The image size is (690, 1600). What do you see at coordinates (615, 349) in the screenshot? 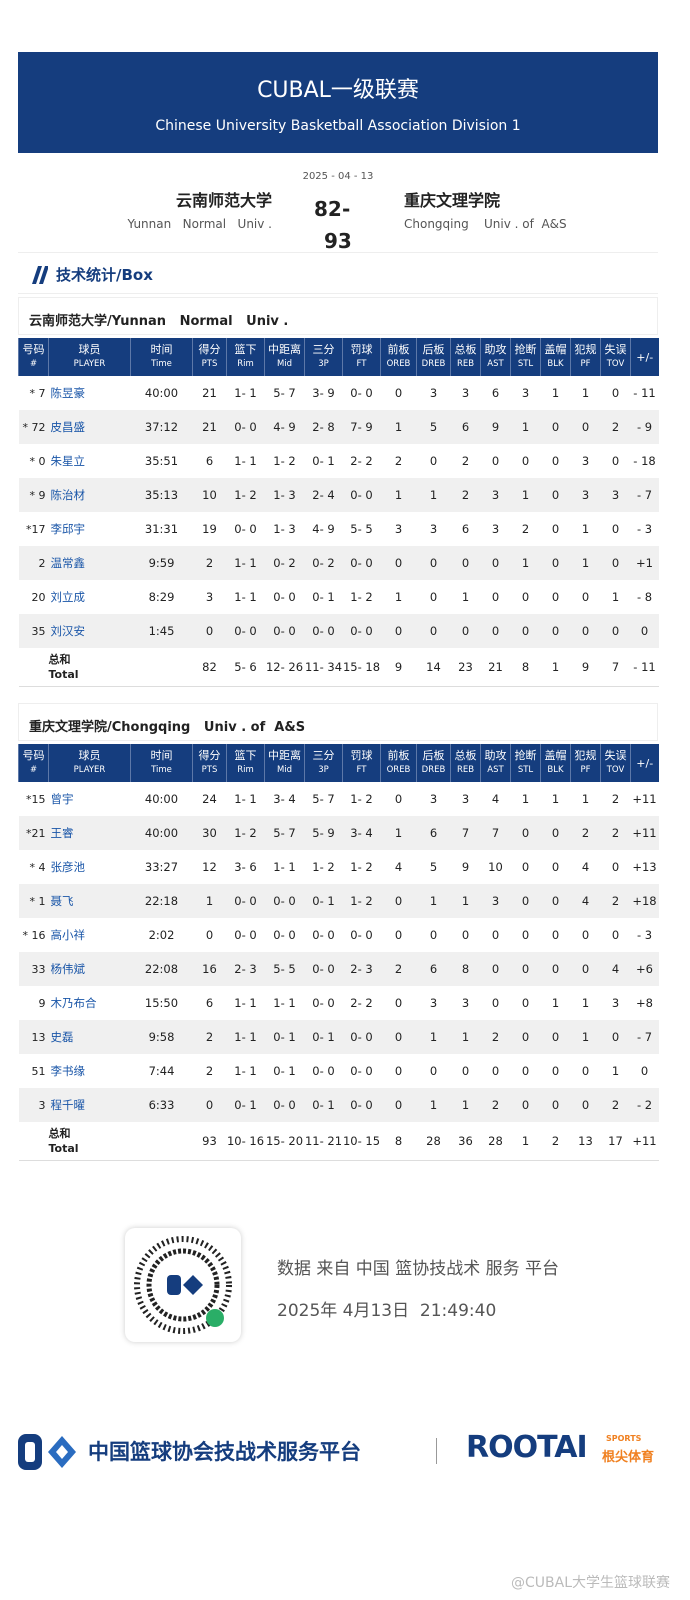
I see `column-cn: 失误` at bounding box center [615, 349].